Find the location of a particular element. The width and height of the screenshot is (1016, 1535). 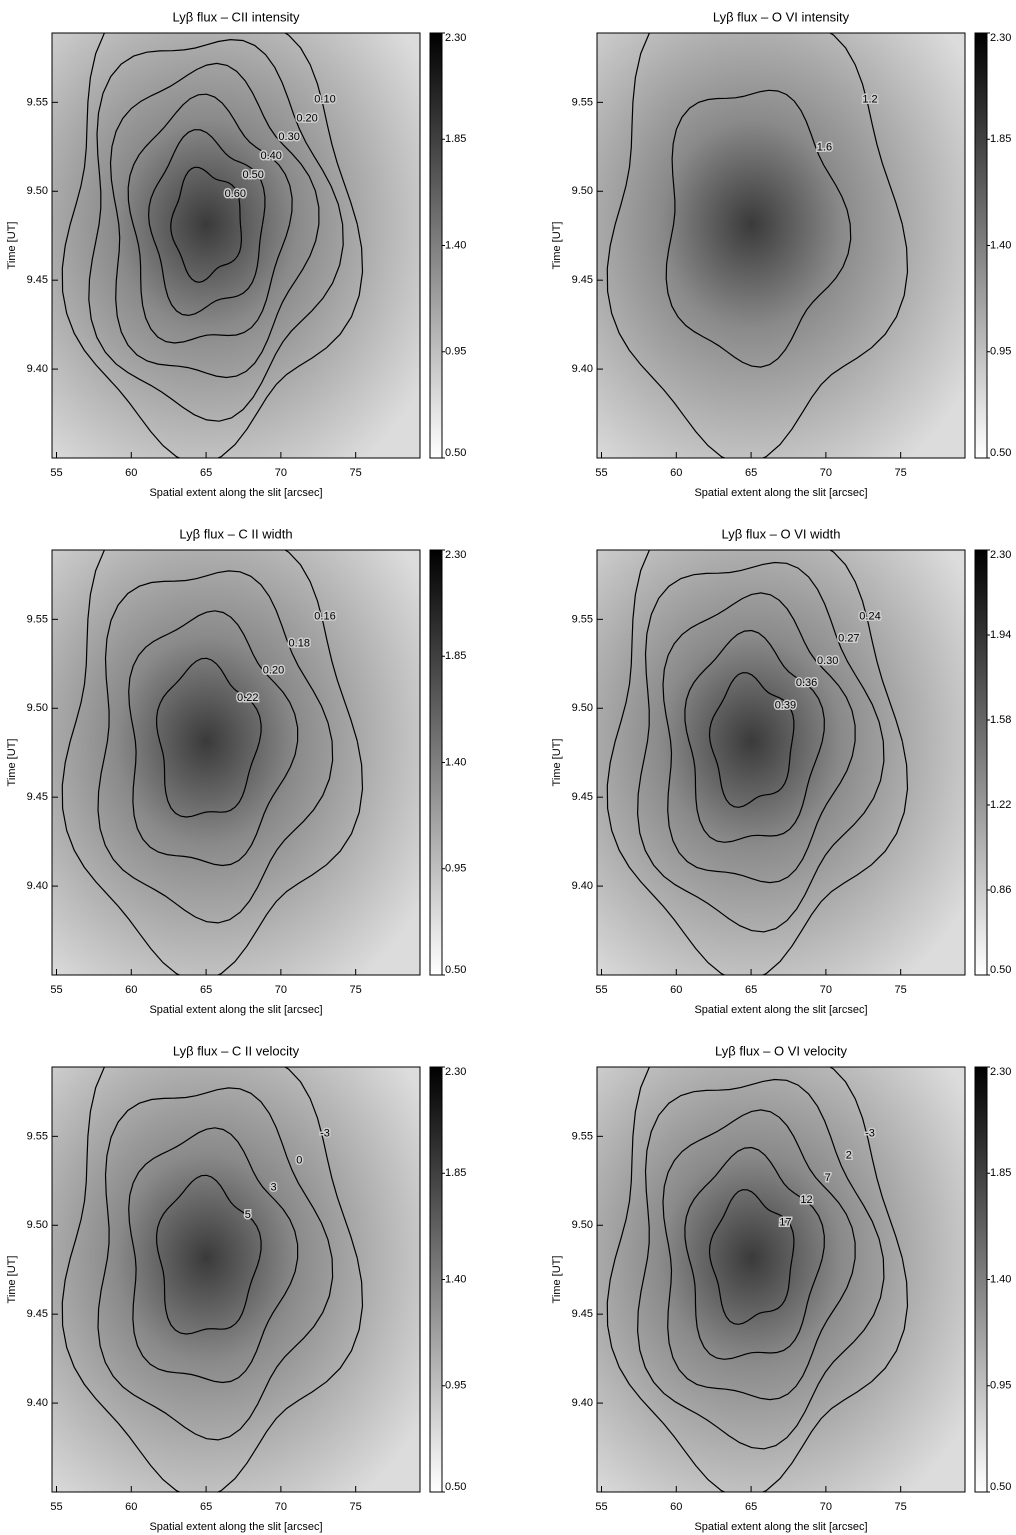

colorbar-tick-label: 1.94 is located at coordinates (1000, 635).